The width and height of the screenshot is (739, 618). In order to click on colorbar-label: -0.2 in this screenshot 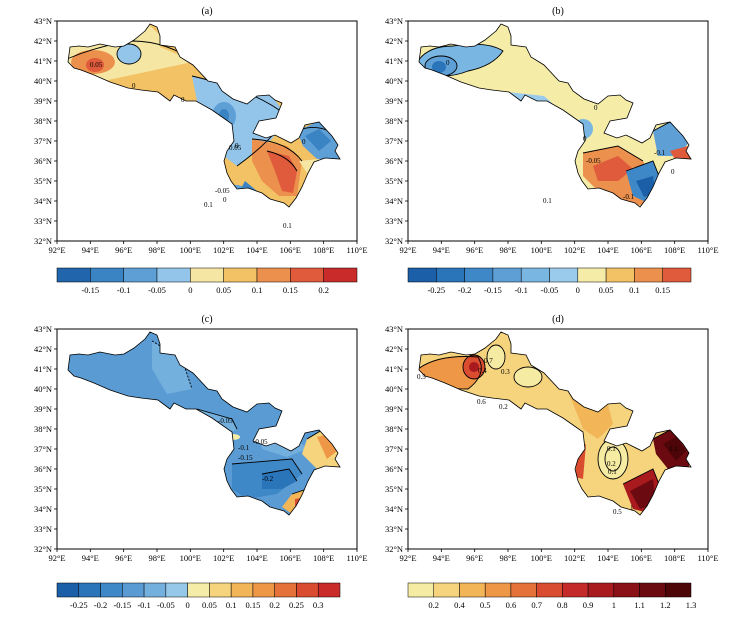, I will do `click(100, 605)`.